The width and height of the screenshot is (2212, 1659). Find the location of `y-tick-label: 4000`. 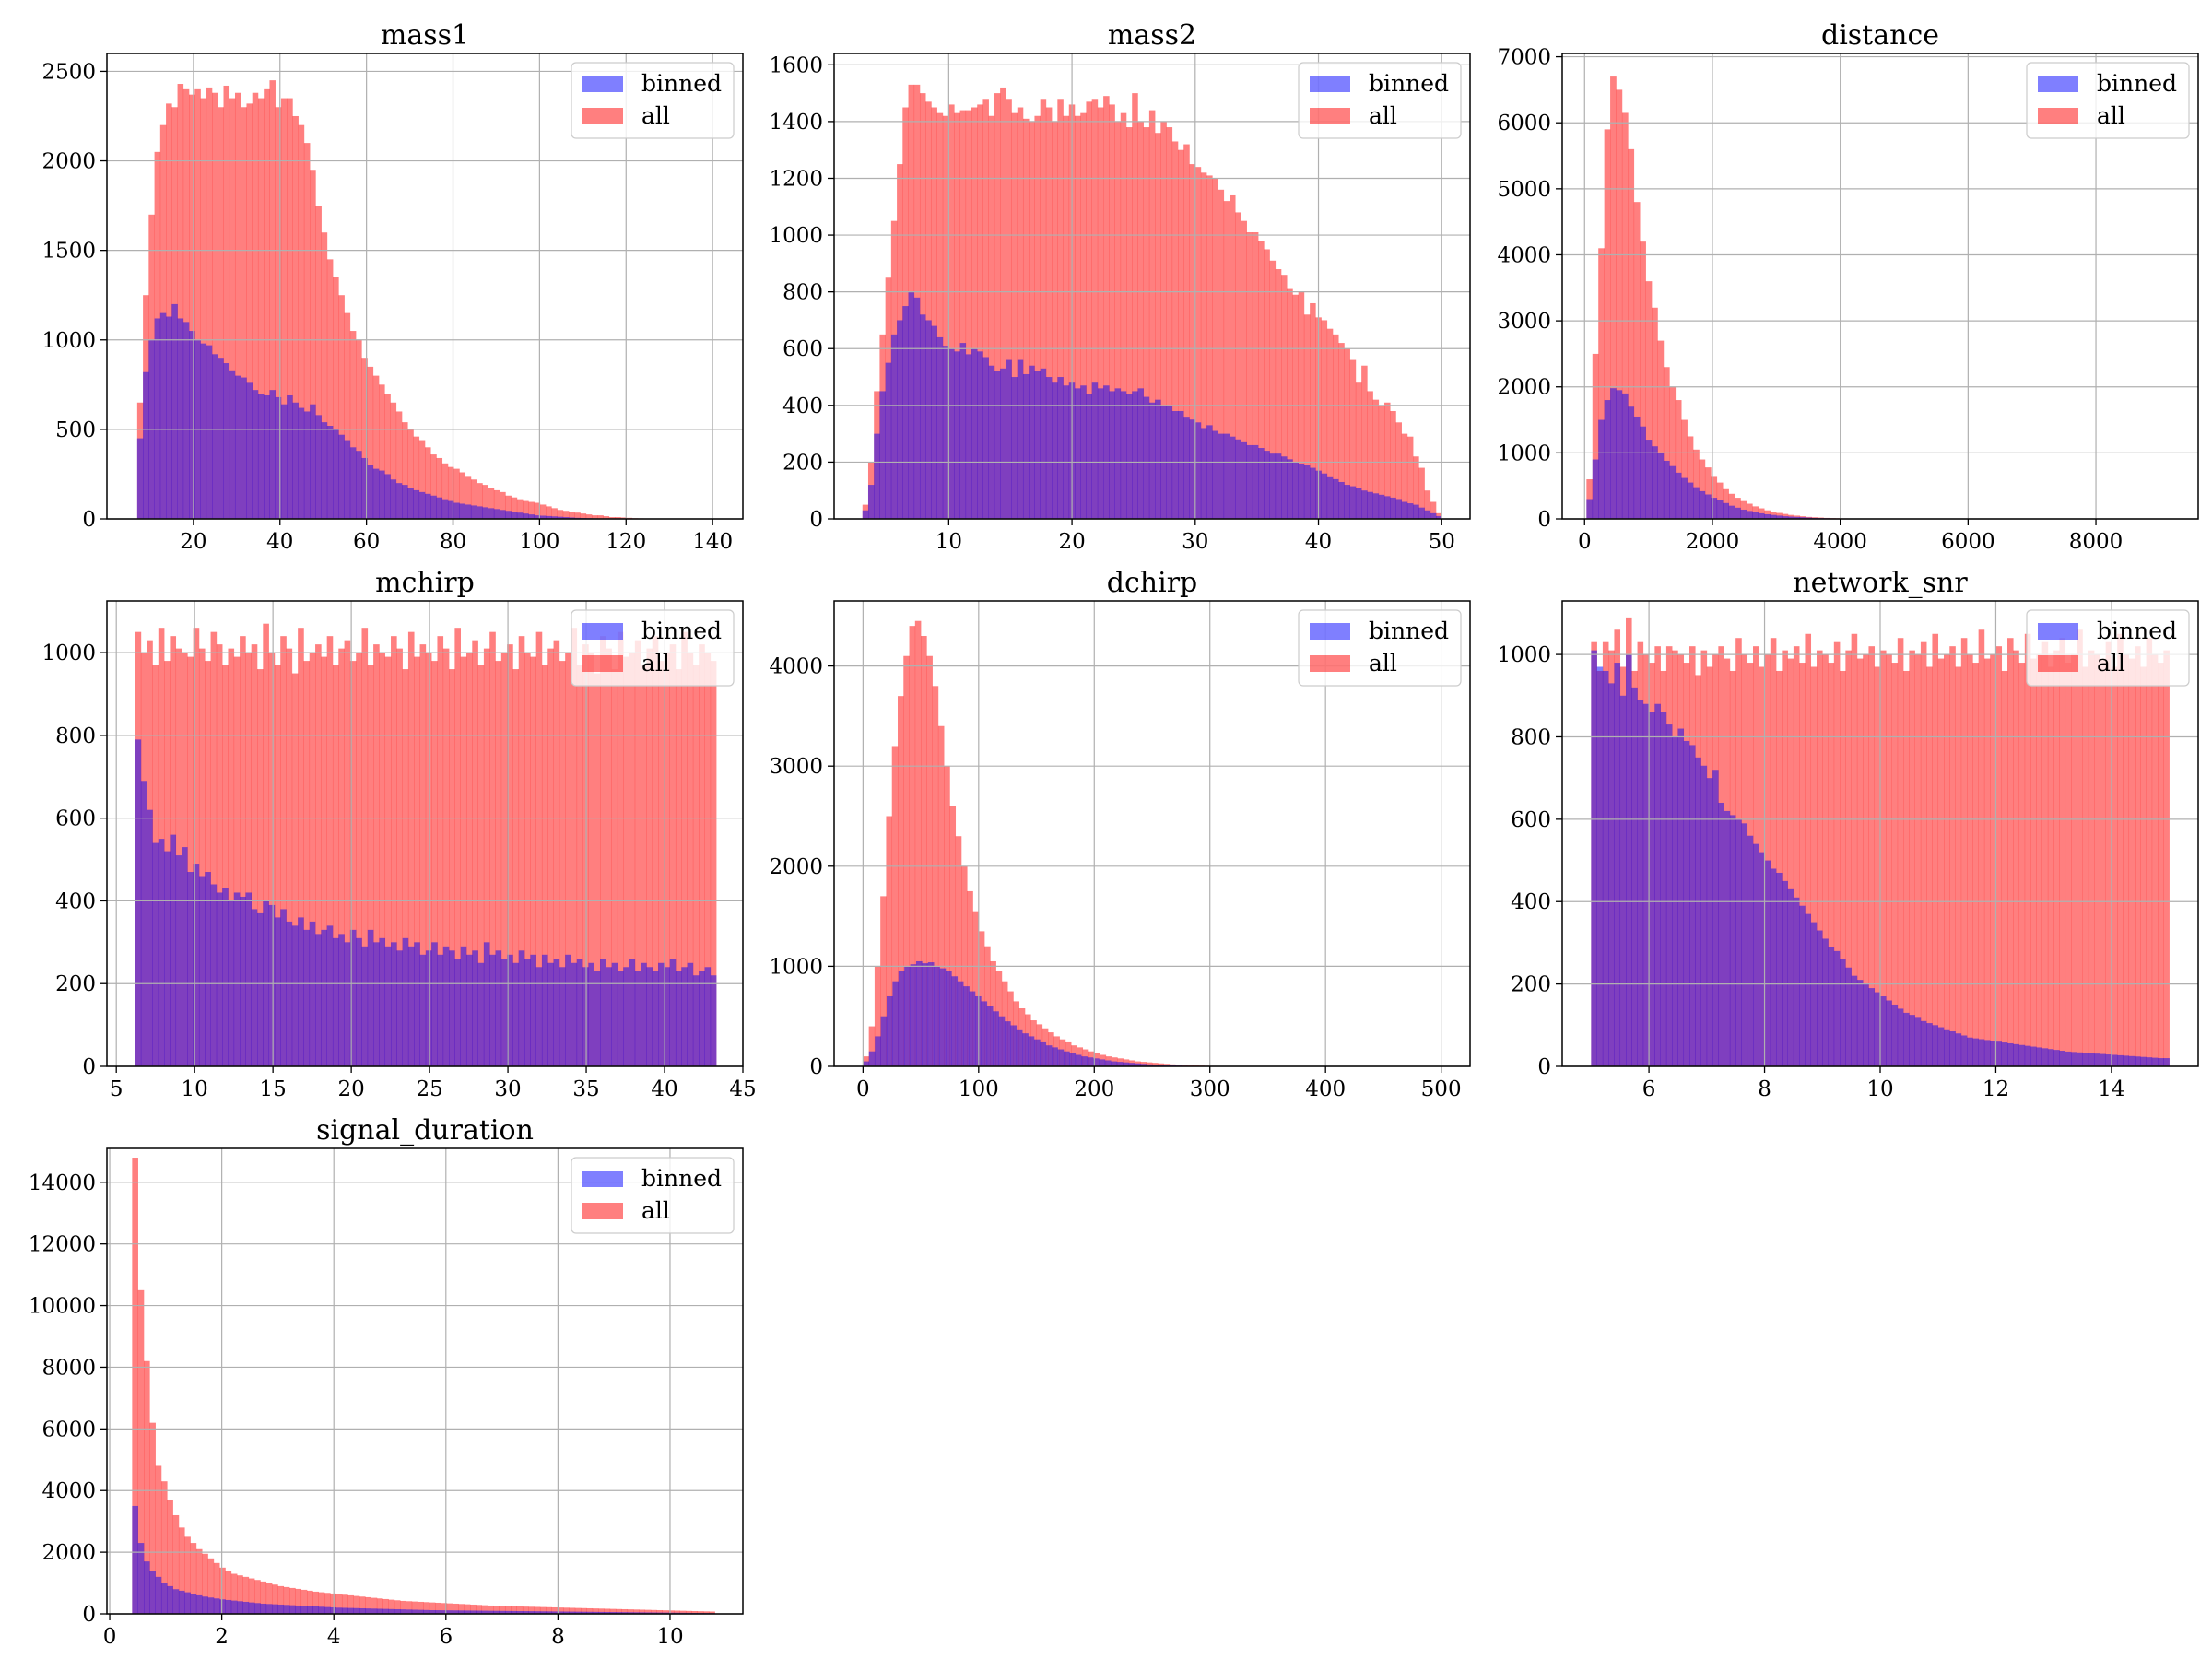

y-tick-label: 4000 is located at coordinates (68, 1491).